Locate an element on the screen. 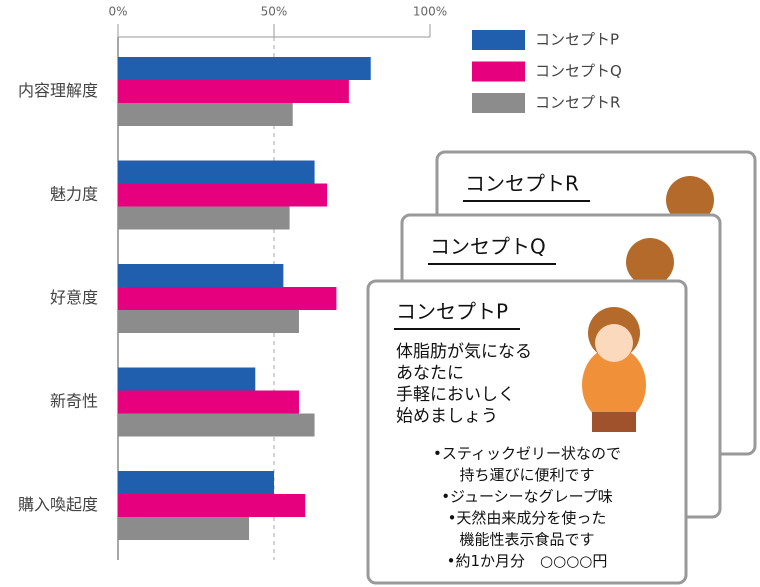  y-tick-label: 好意度 is located at coordinates (74, 297).